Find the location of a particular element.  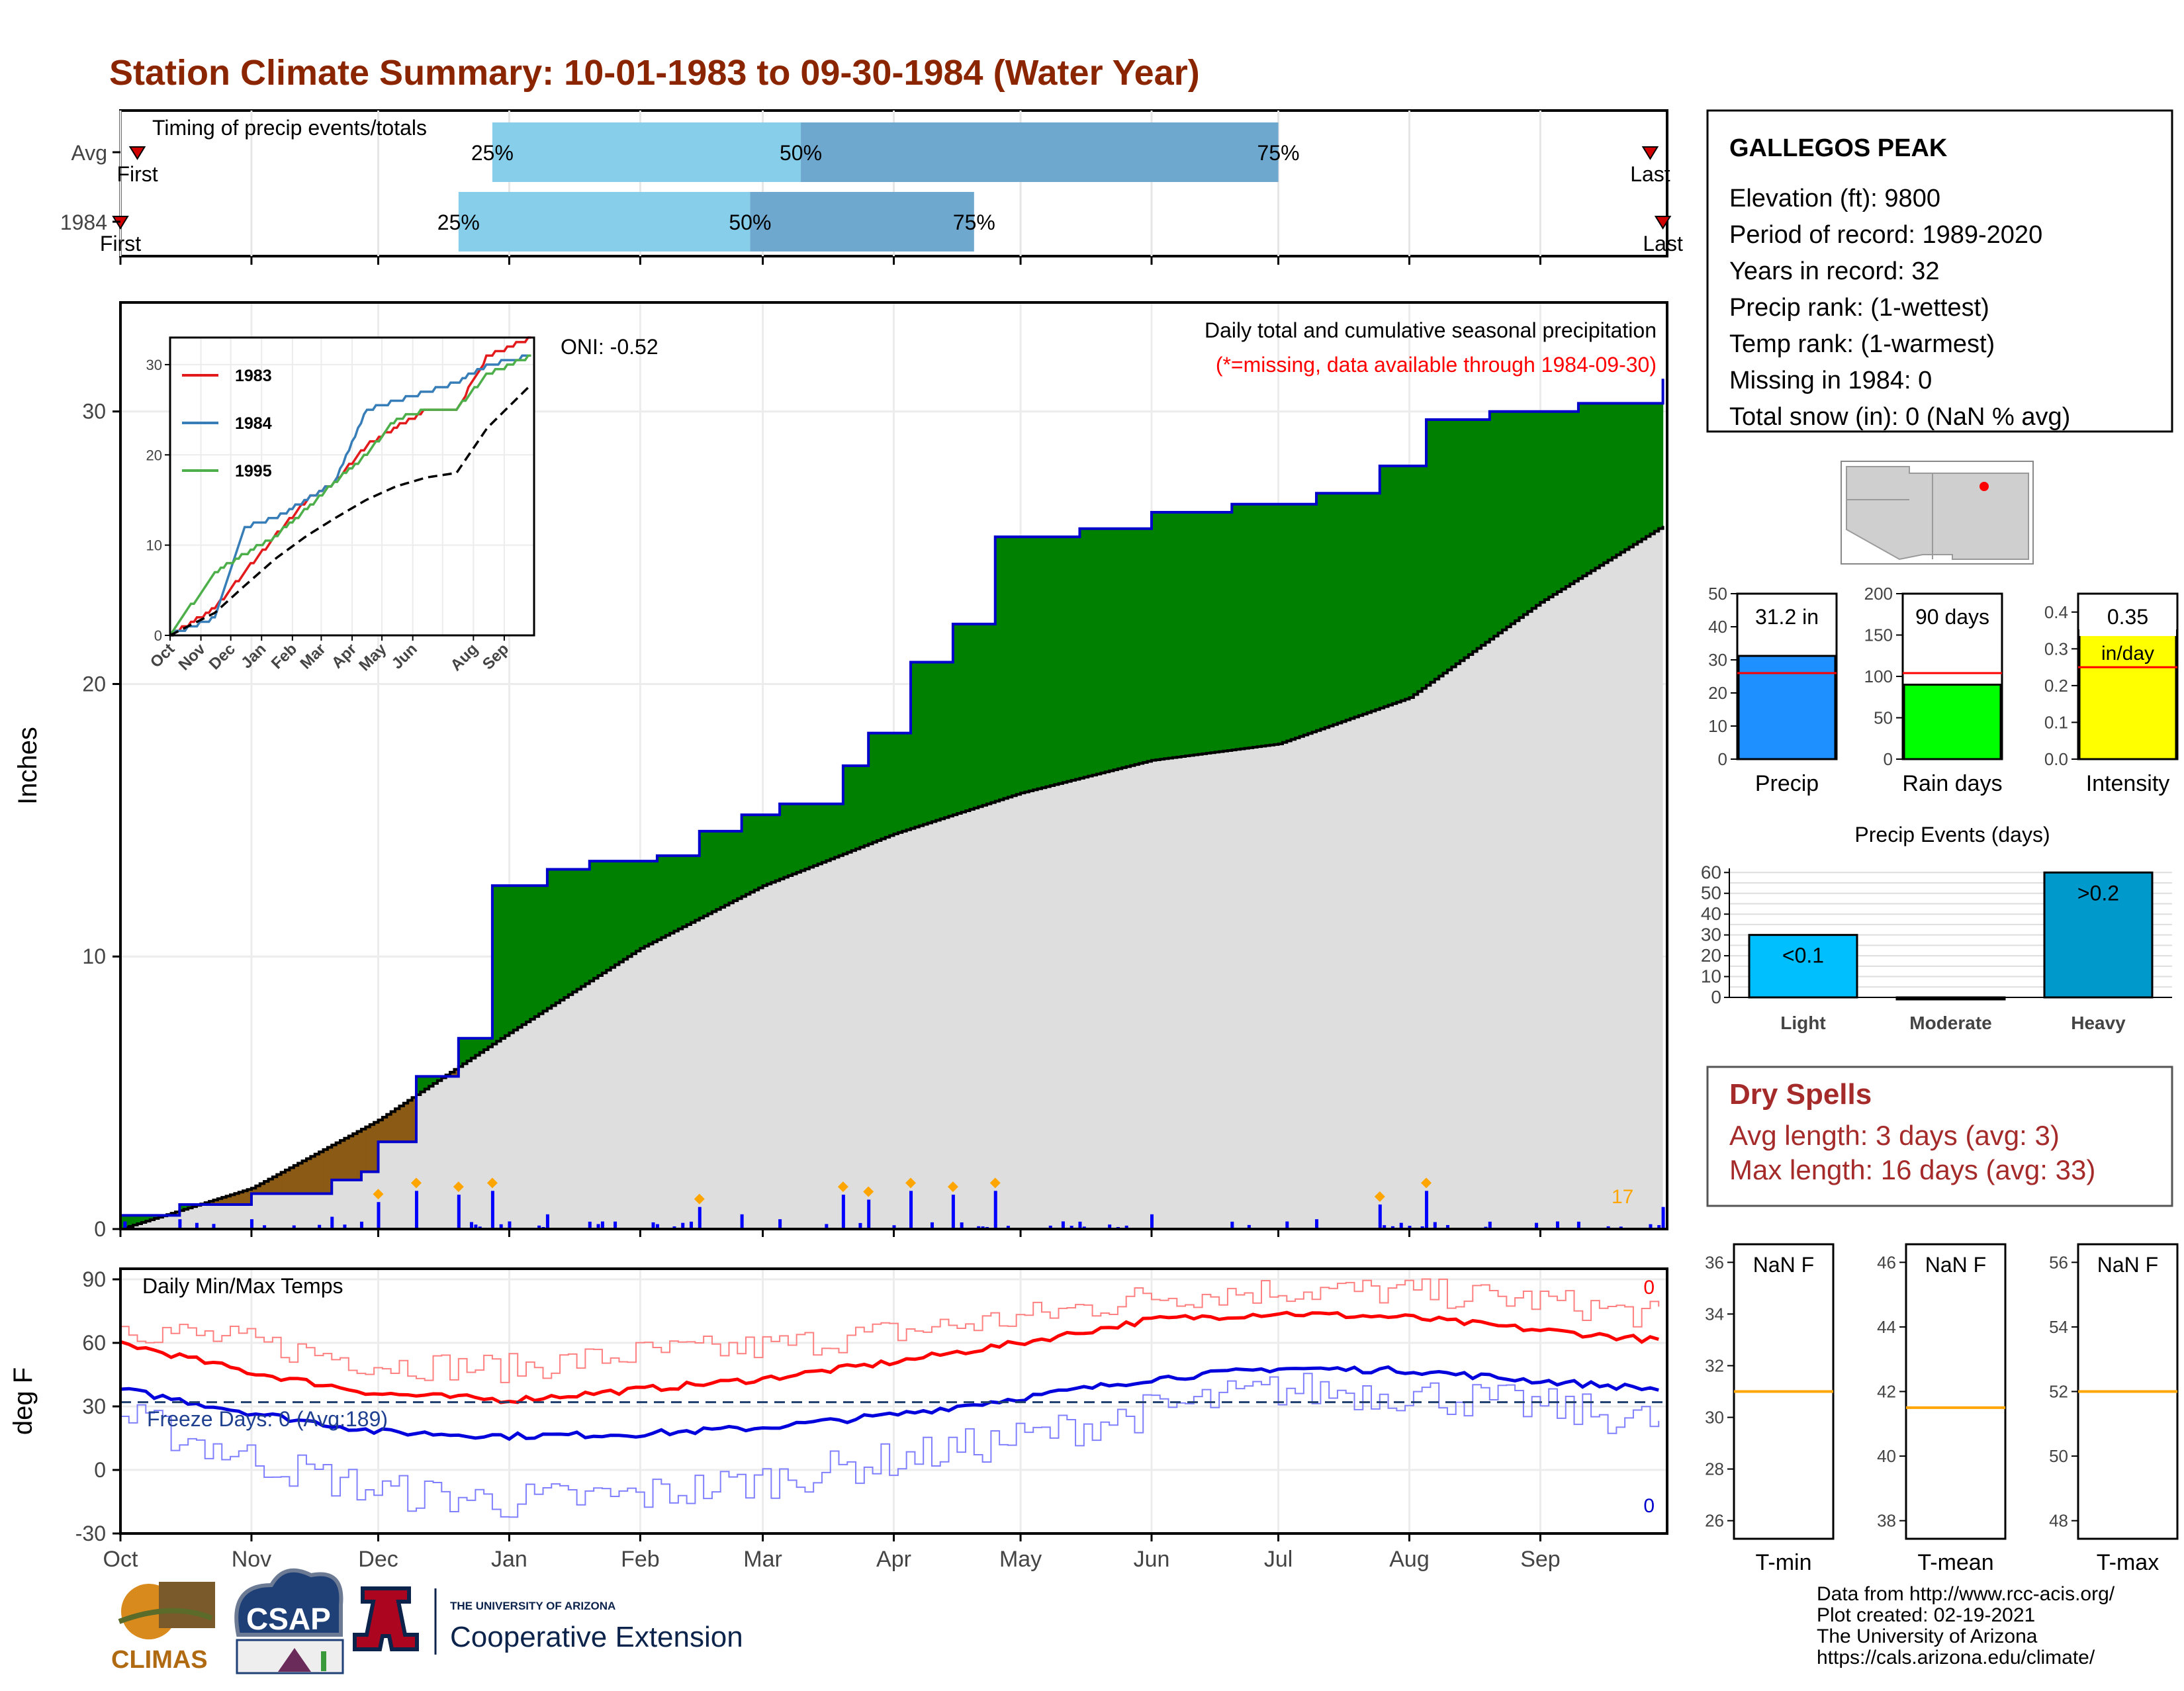

inset-y-tick-label: 10 is located at coordinates (154, 545).